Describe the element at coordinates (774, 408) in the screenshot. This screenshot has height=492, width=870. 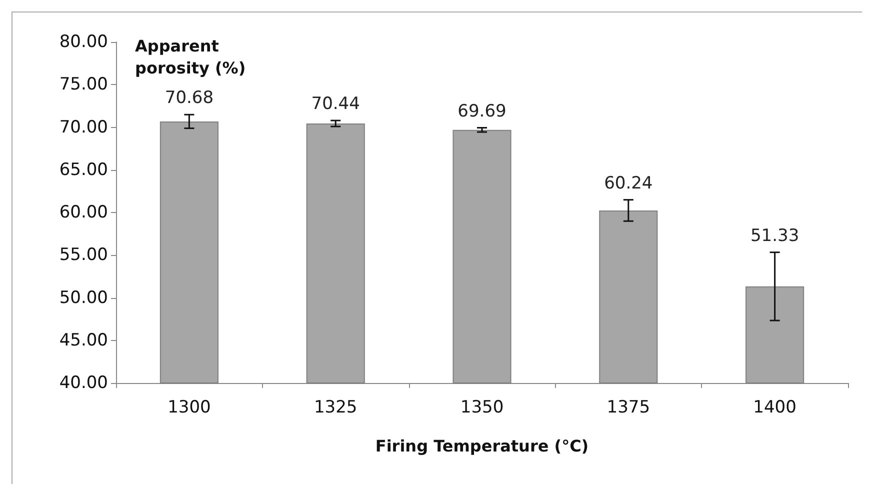
I see `x-tick-label: 1400` at that location.